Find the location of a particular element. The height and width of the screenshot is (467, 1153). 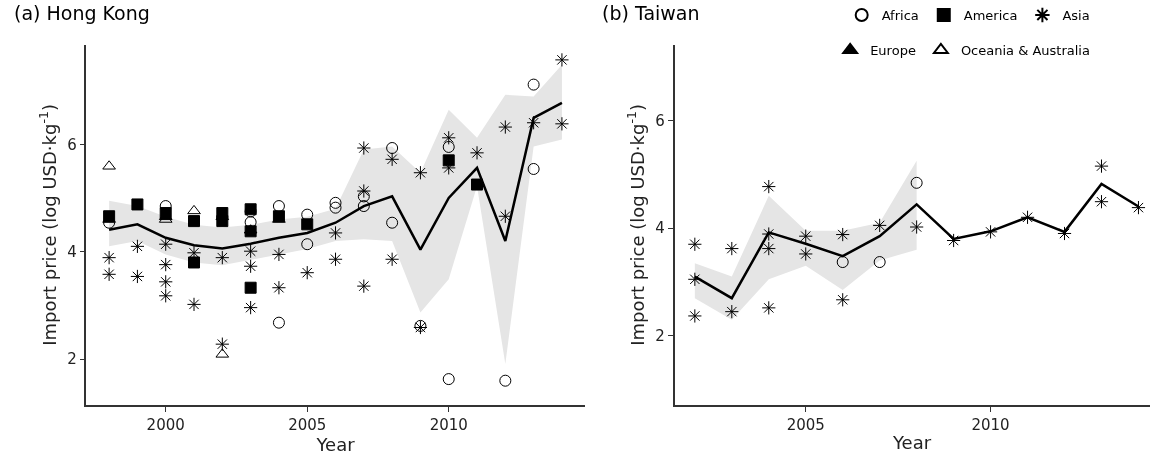

legend-label: Africa is located at coordinates (900, 16).